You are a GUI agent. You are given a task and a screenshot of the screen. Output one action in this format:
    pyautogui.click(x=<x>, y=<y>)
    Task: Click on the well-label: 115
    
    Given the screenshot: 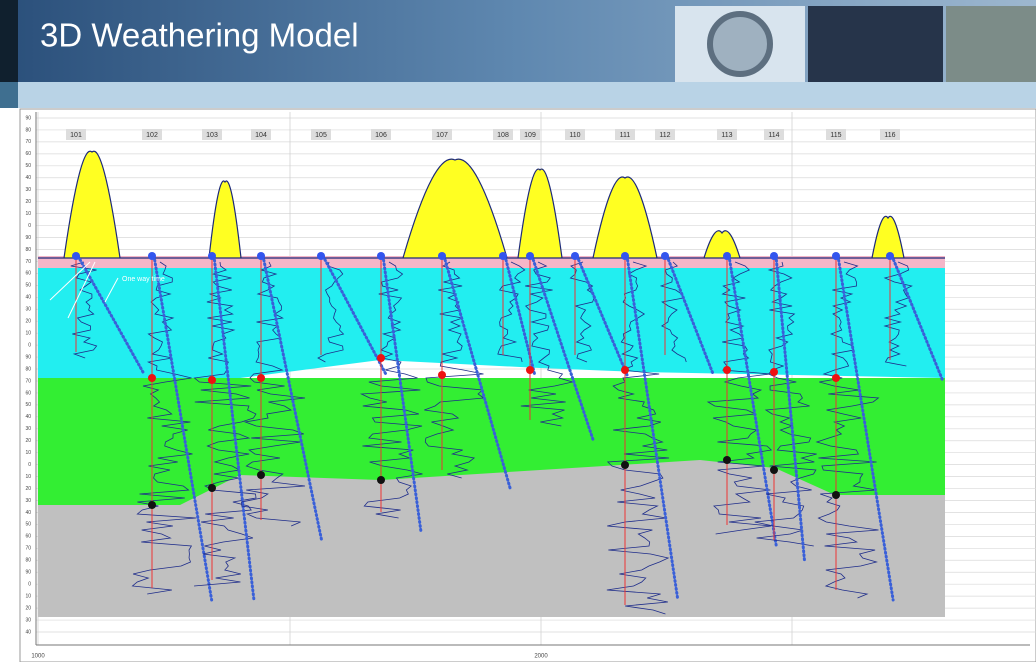 What is the action you would take?
    pyautogui.click(x=835, y=135)
    